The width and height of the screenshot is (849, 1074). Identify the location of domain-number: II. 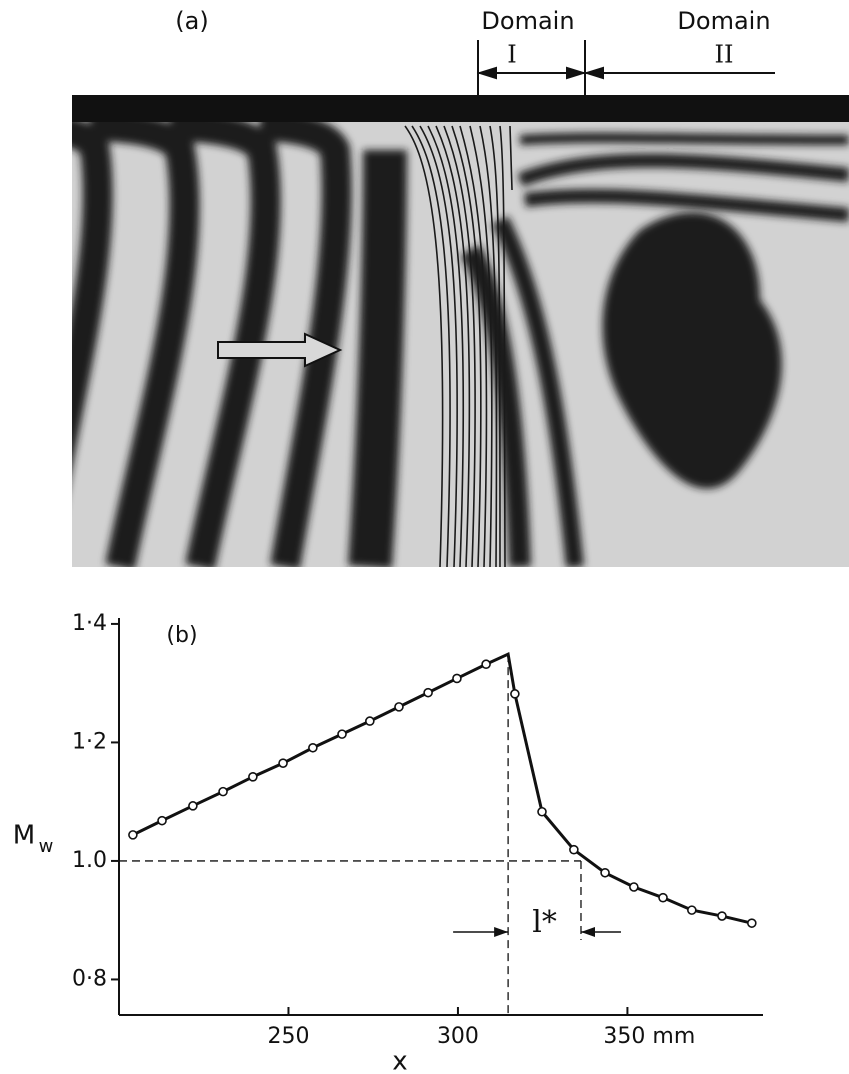
(724, 55).